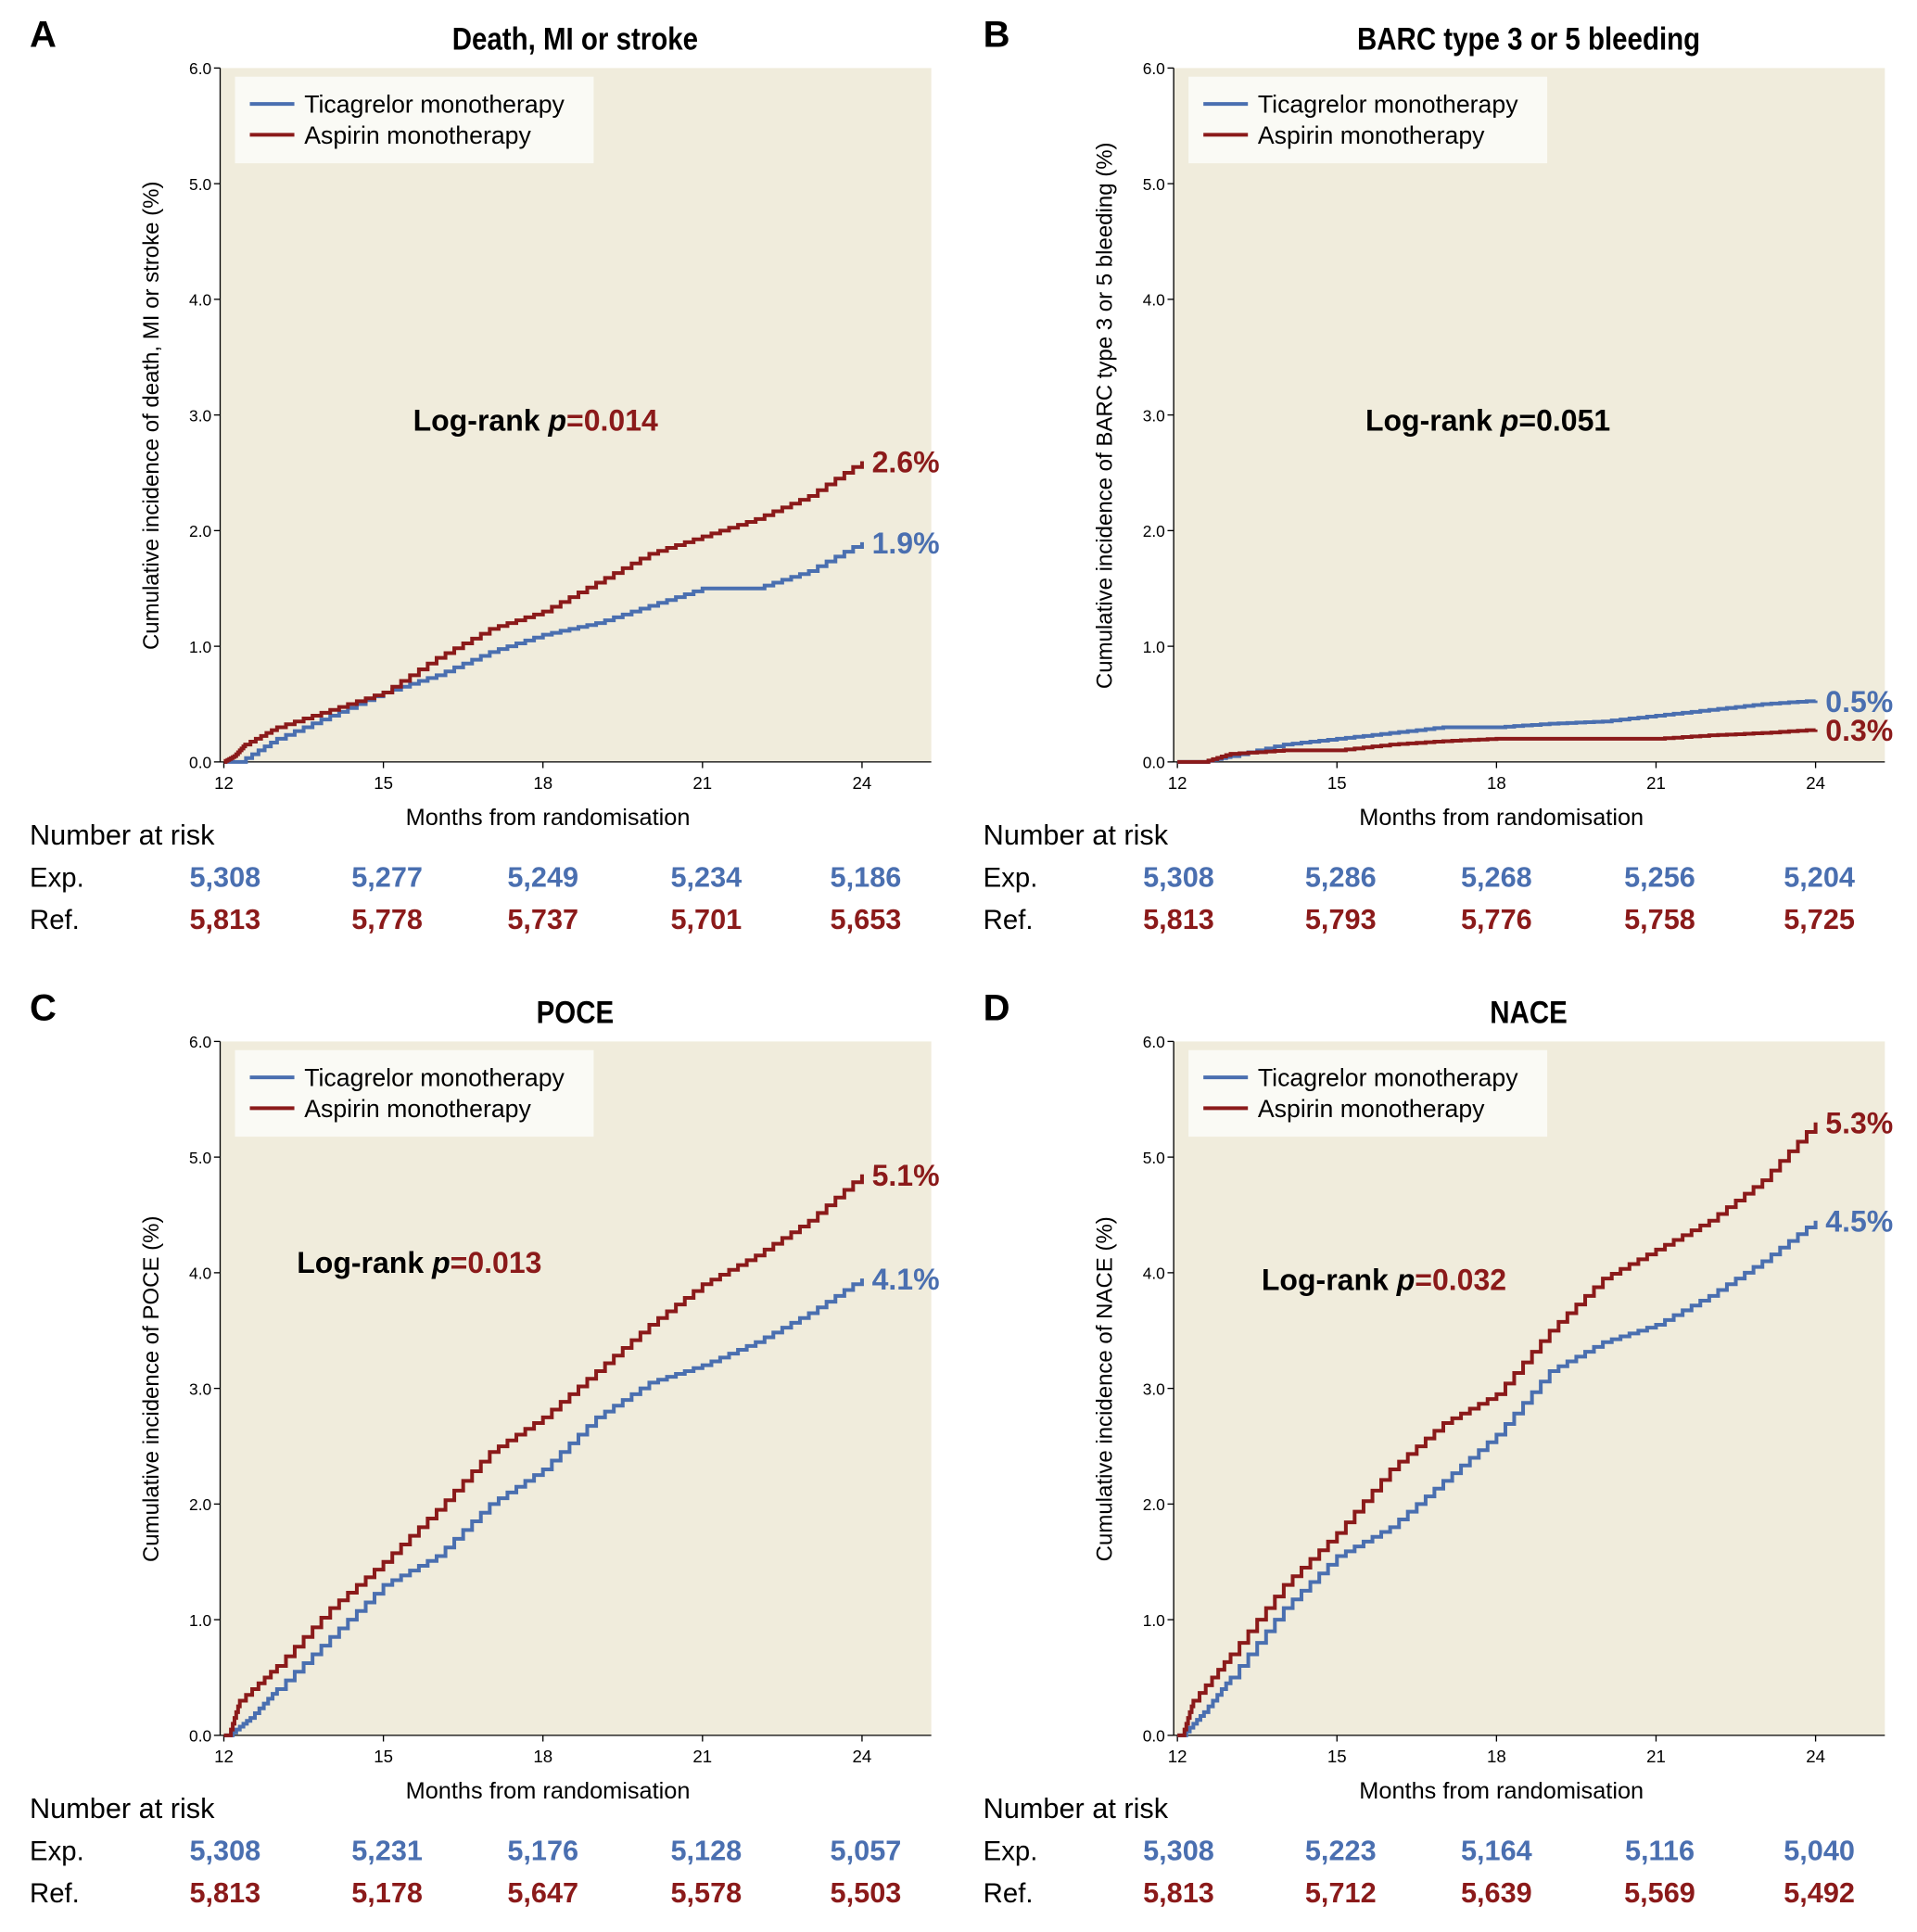 This screenshot has height=1932, width=1917. Describe the element at coordinates (414, 120) in the screenshot. I see `legend` at that location.